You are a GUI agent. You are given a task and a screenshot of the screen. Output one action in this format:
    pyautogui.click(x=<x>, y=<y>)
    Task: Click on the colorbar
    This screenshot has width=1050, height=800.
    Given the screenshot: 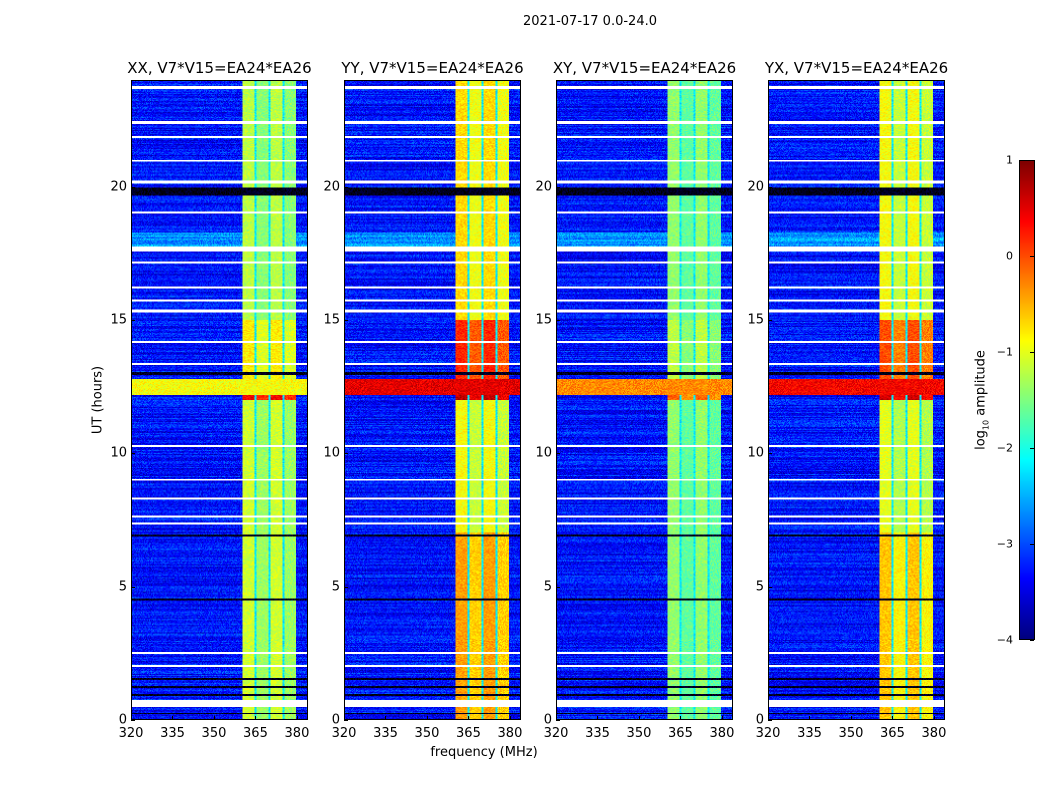 What is the action you would take?
    pyautogui.click(x=1027, y=400)
    